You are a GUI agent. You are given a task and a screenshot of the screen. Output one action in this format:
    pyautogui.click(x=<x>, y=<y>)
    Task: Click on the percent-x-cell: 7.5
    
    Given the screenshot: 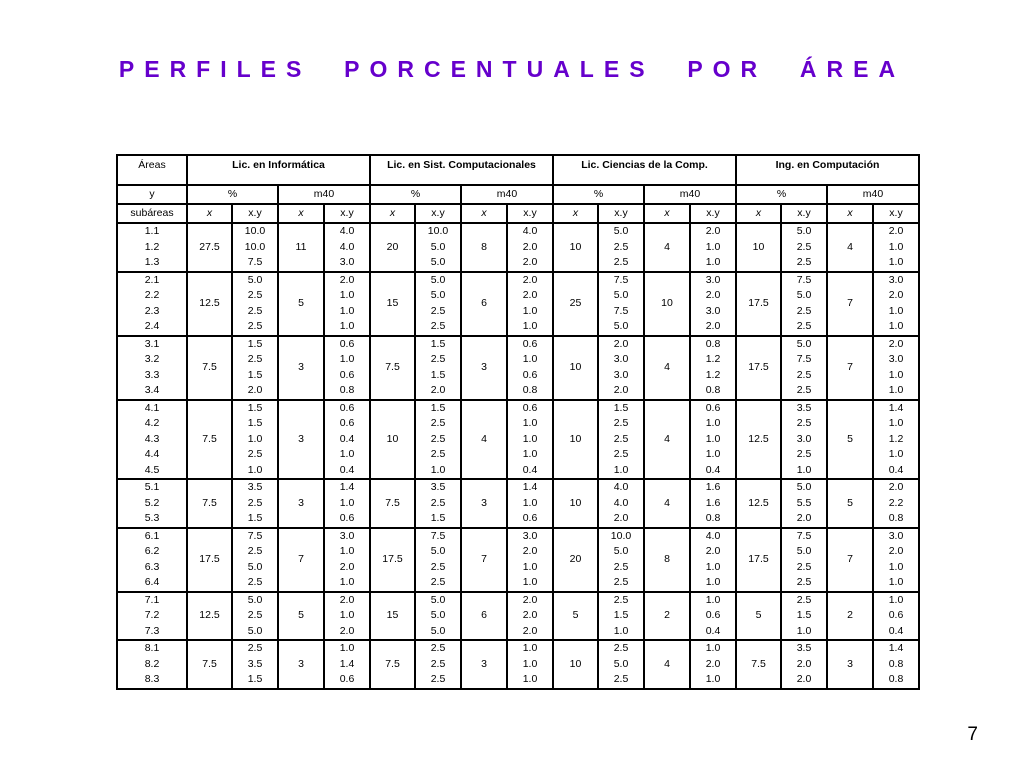 What is the action you would take?
    pyautogui.click(x=209, y=503)
    